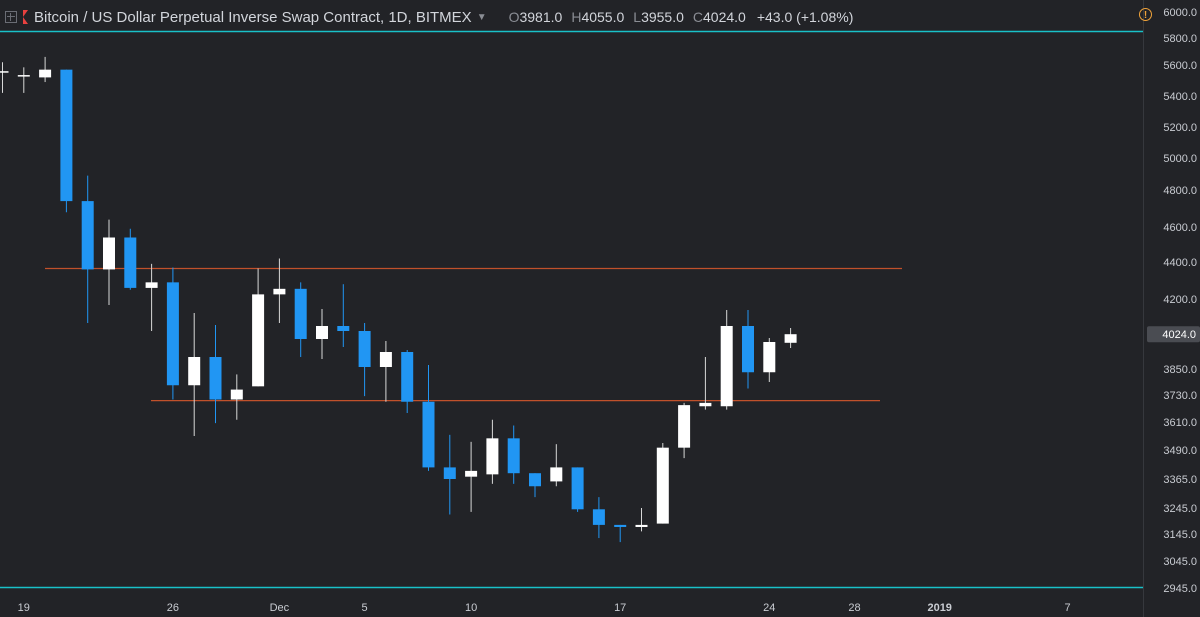 The image size is (1200, 617). I want to click on close-key: C, so click(698, 17).